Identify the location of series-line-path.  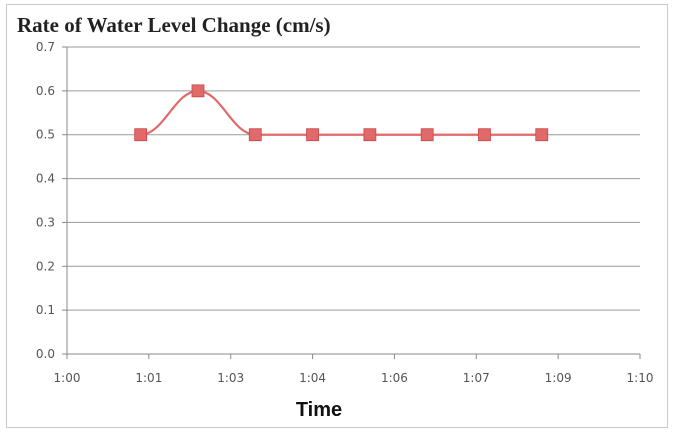
(341, 112).